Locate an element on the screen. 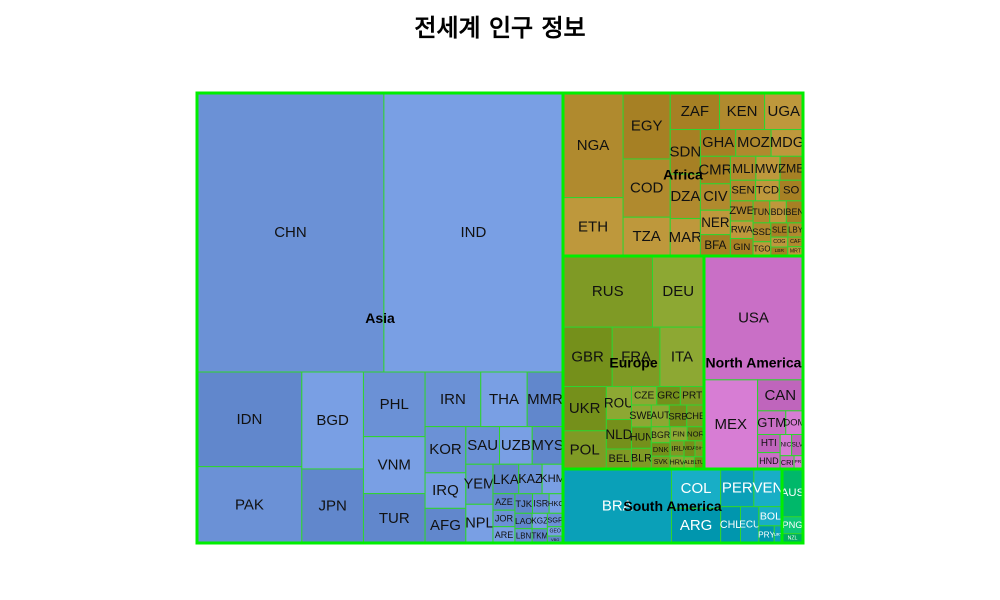 This screenshot has height=600, width=1000. tile-label-mli: MLI is located at coordinates (743, 168).